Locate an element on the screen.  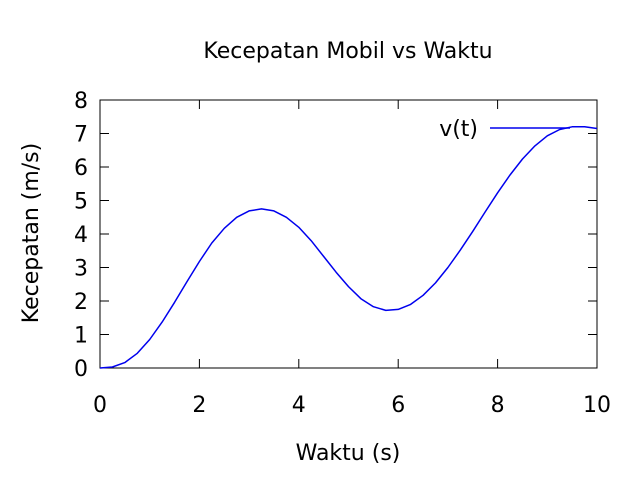
x-tick-label: 10 is located at coordinates (597, 405).